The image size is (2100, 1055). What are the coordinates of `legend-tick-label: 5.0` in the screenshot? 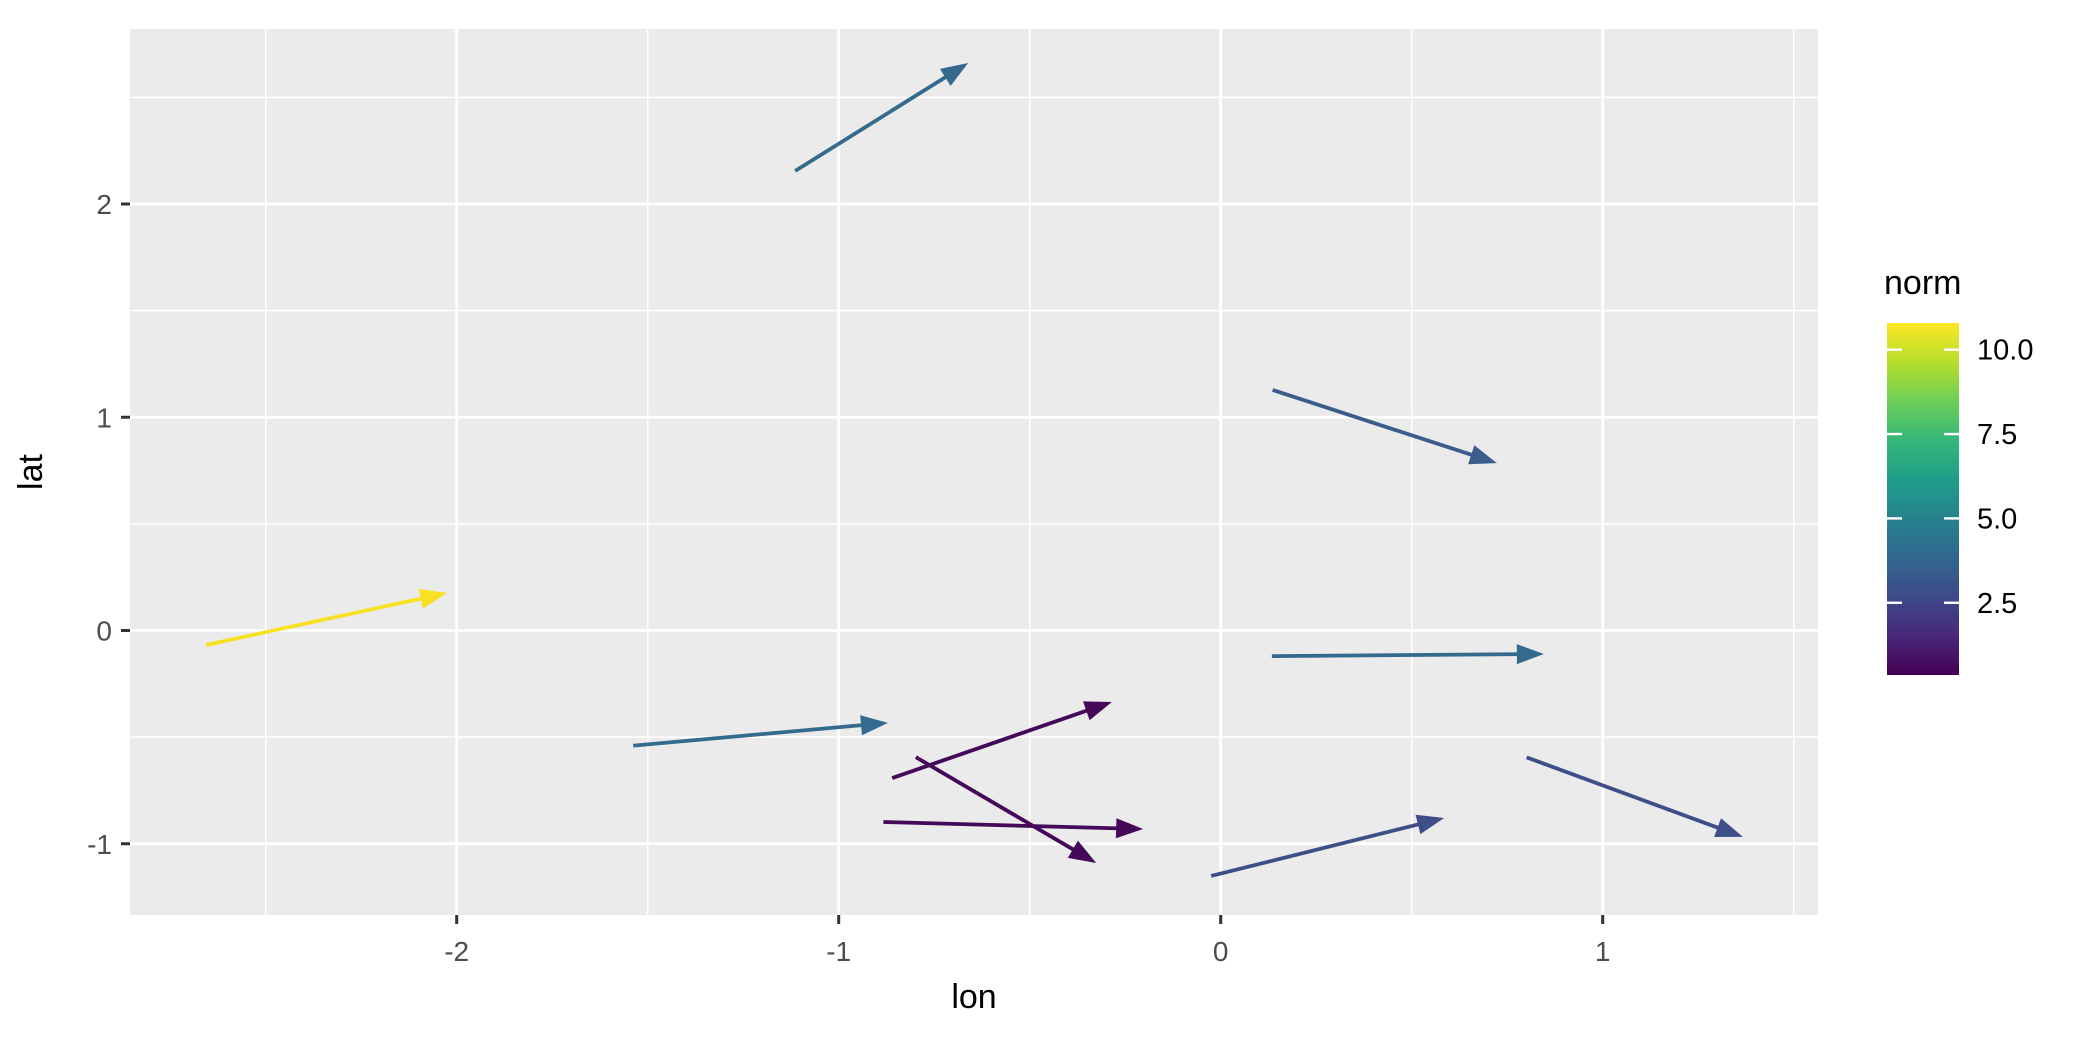 It's located at (1997, 519).